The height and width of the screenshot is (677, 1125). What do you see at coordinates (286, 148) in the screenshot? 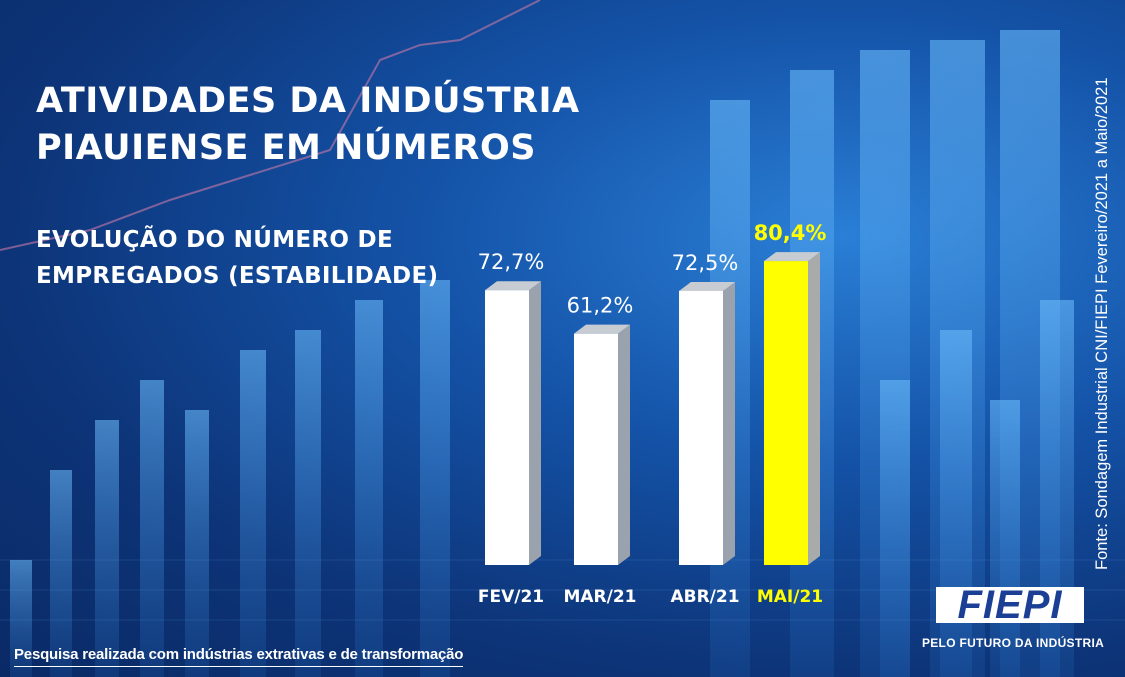
I see `title-line-2: PIAUIENSE EM NÚMEROS` at bounding box center [286, 148].